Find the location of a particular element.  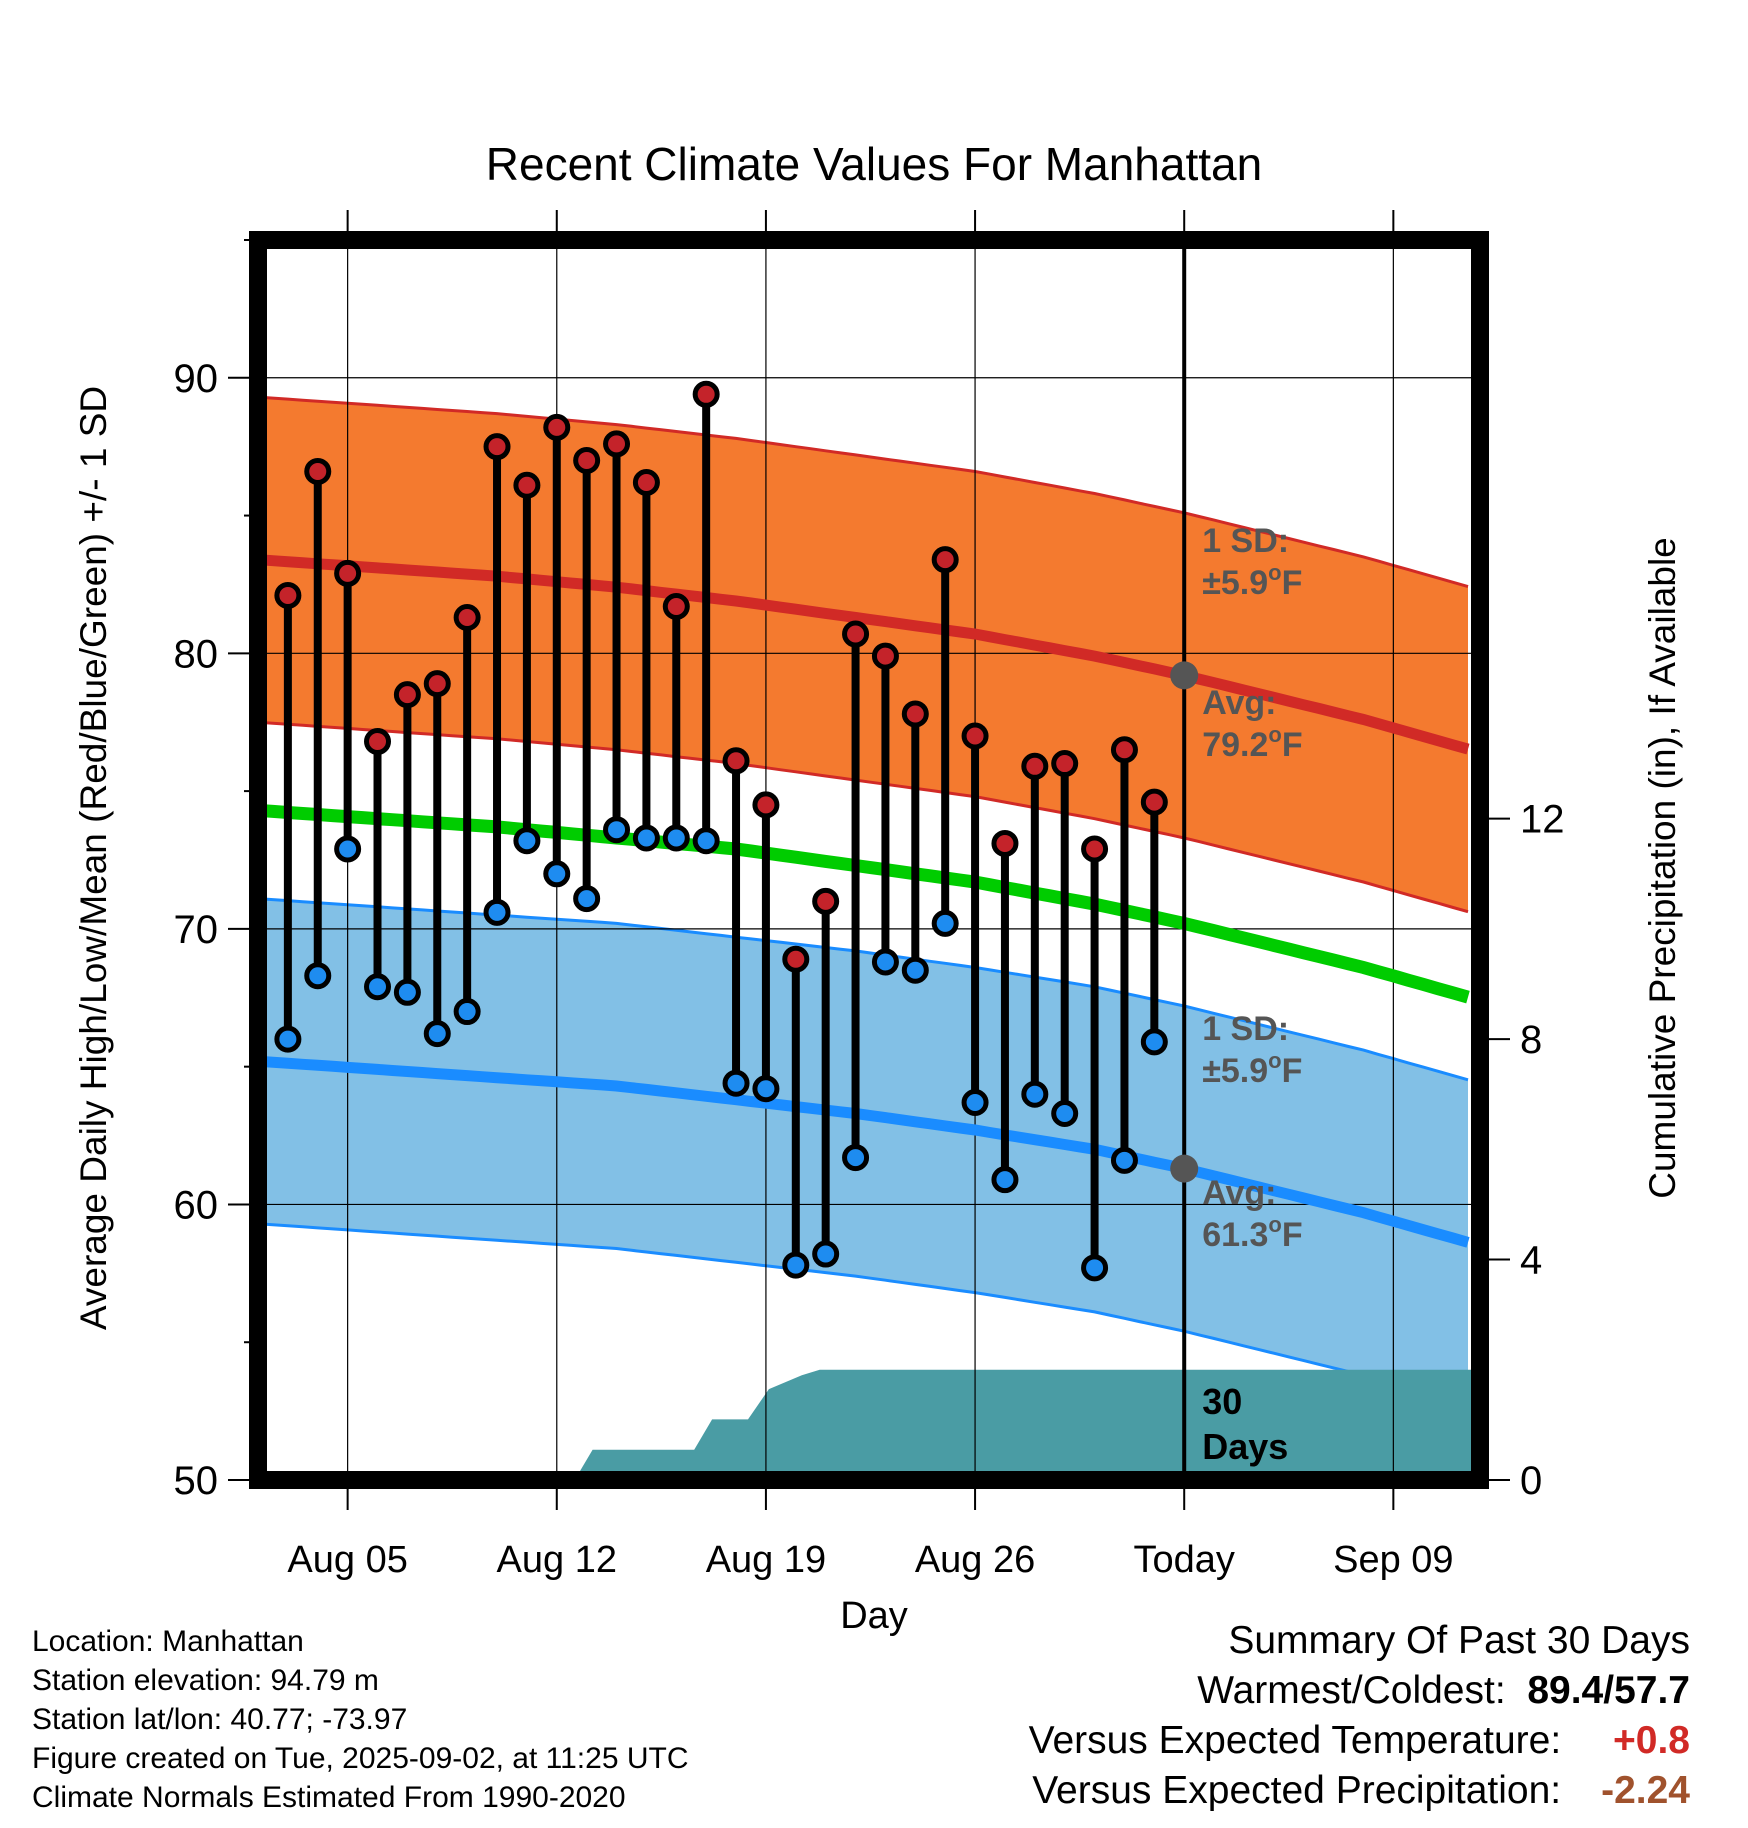

today-high-normal-point is located at coordinates (1184, 675).